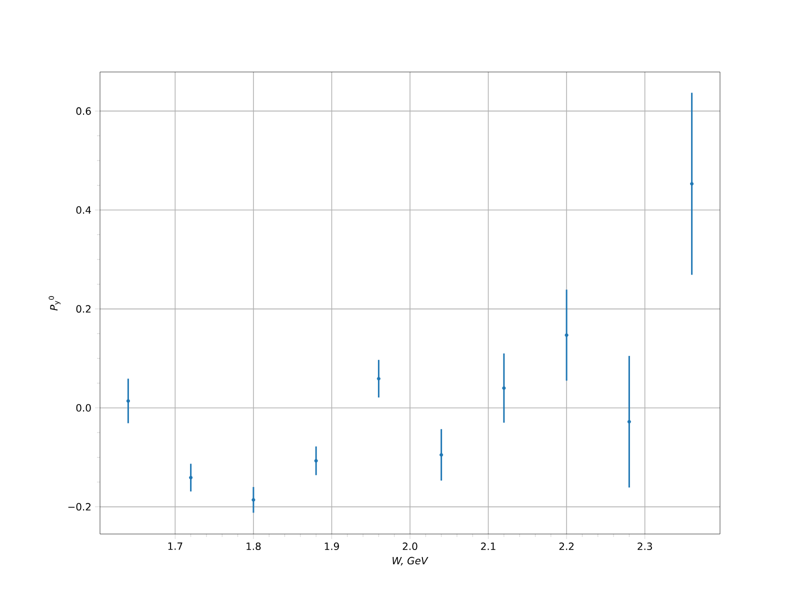 Image resolution: width=800 pixels, height=600 pixels. I want to click on x-tick-label: 2.1, so click(488, 546).